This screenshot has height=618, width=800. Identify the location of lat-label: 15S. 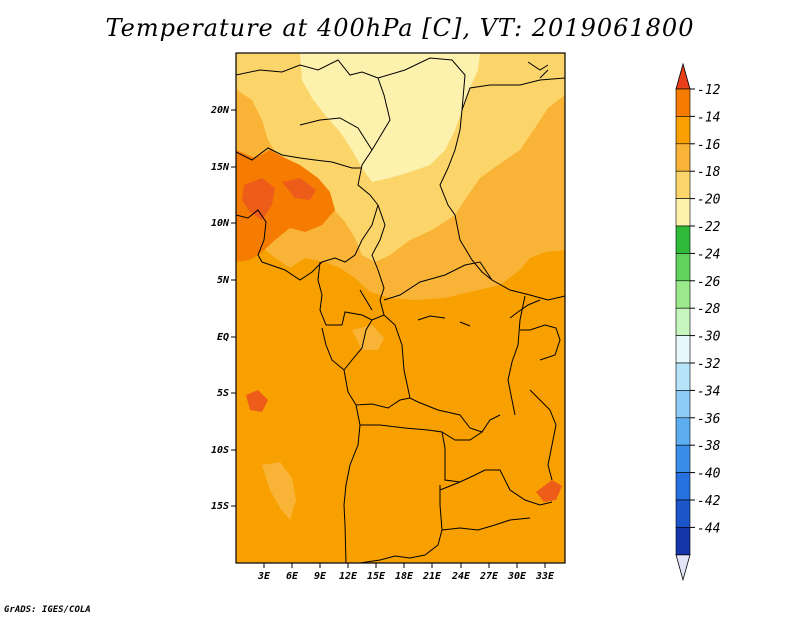
(220, 506).